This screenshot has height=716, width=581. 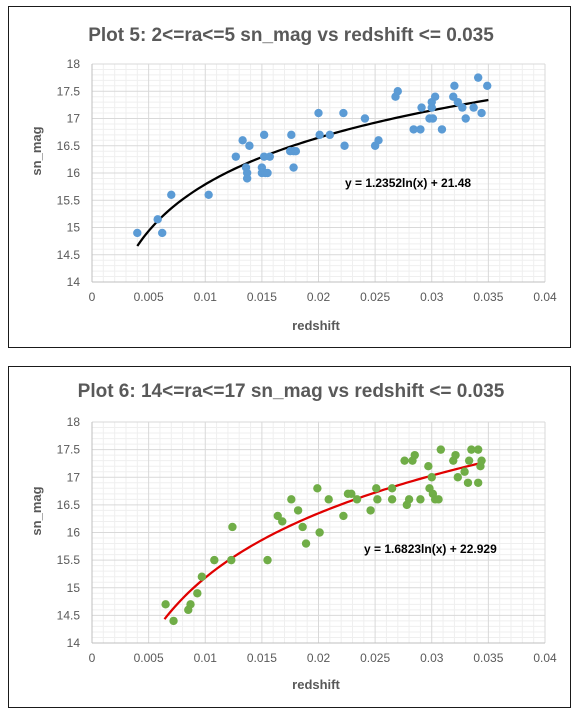 I want to click on y-tick-label: 18, so click(x=74, y=422).